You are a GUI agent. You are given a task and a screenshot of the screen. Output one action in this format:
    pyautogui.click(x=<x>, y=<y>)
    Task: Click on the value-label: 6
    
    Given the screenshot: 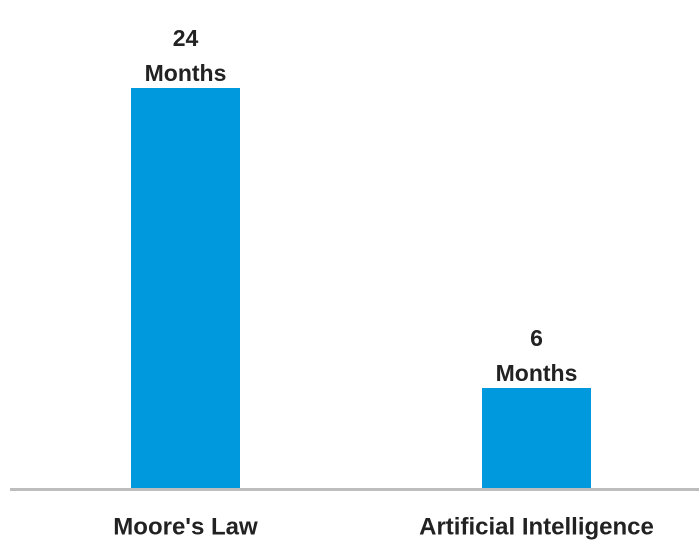 What is the action you would take?
    pyautogui.click(x=536, y=338)
    